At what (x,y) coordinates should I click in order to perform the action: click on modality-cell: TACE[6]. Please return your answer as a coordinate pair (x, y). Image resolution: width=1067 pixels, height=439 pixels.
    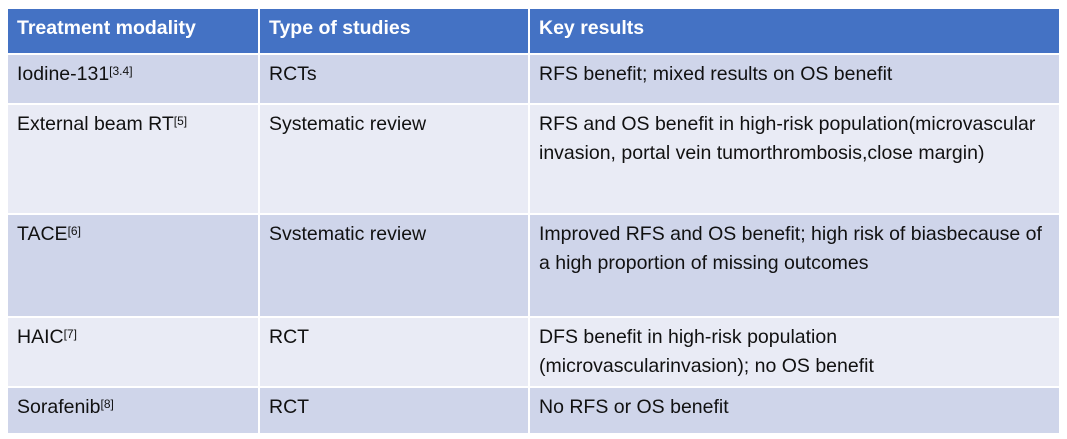
    Looking at the image, I should click on (133, 265).